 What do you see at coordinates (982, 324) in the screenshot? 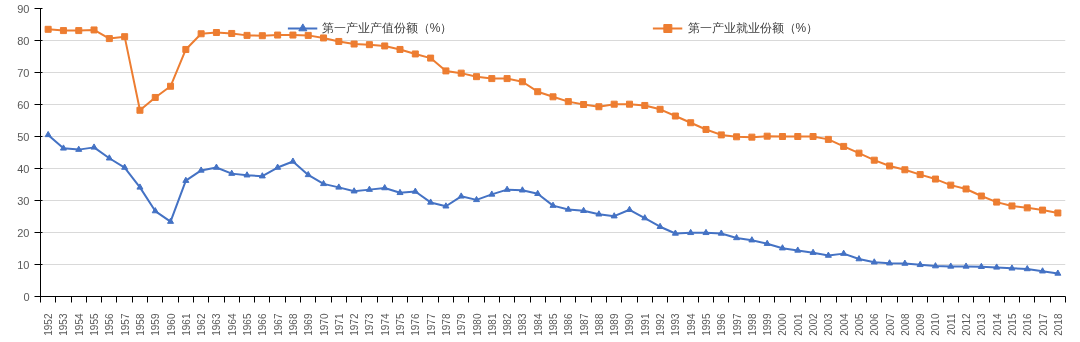
I see `x-tick-label: 2013` at bounding box center [982, 324].